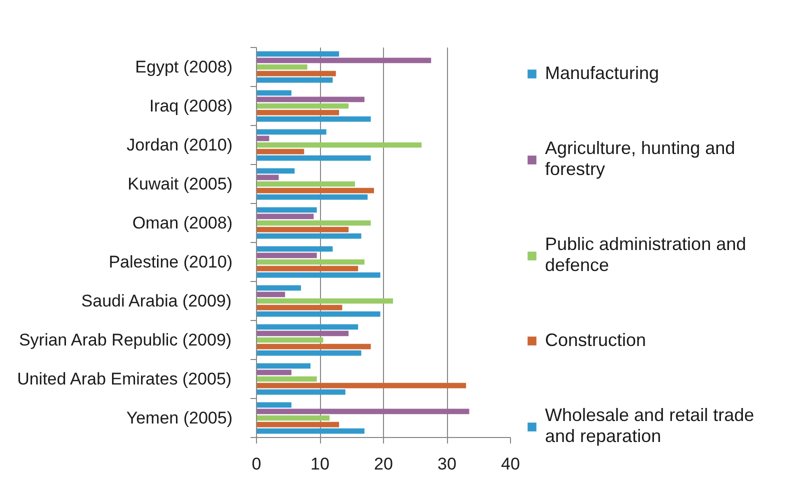 Image resolution: width=807 pixels, height=485 pixels. I want to click on legend-label: Construction, so click(595, 340).